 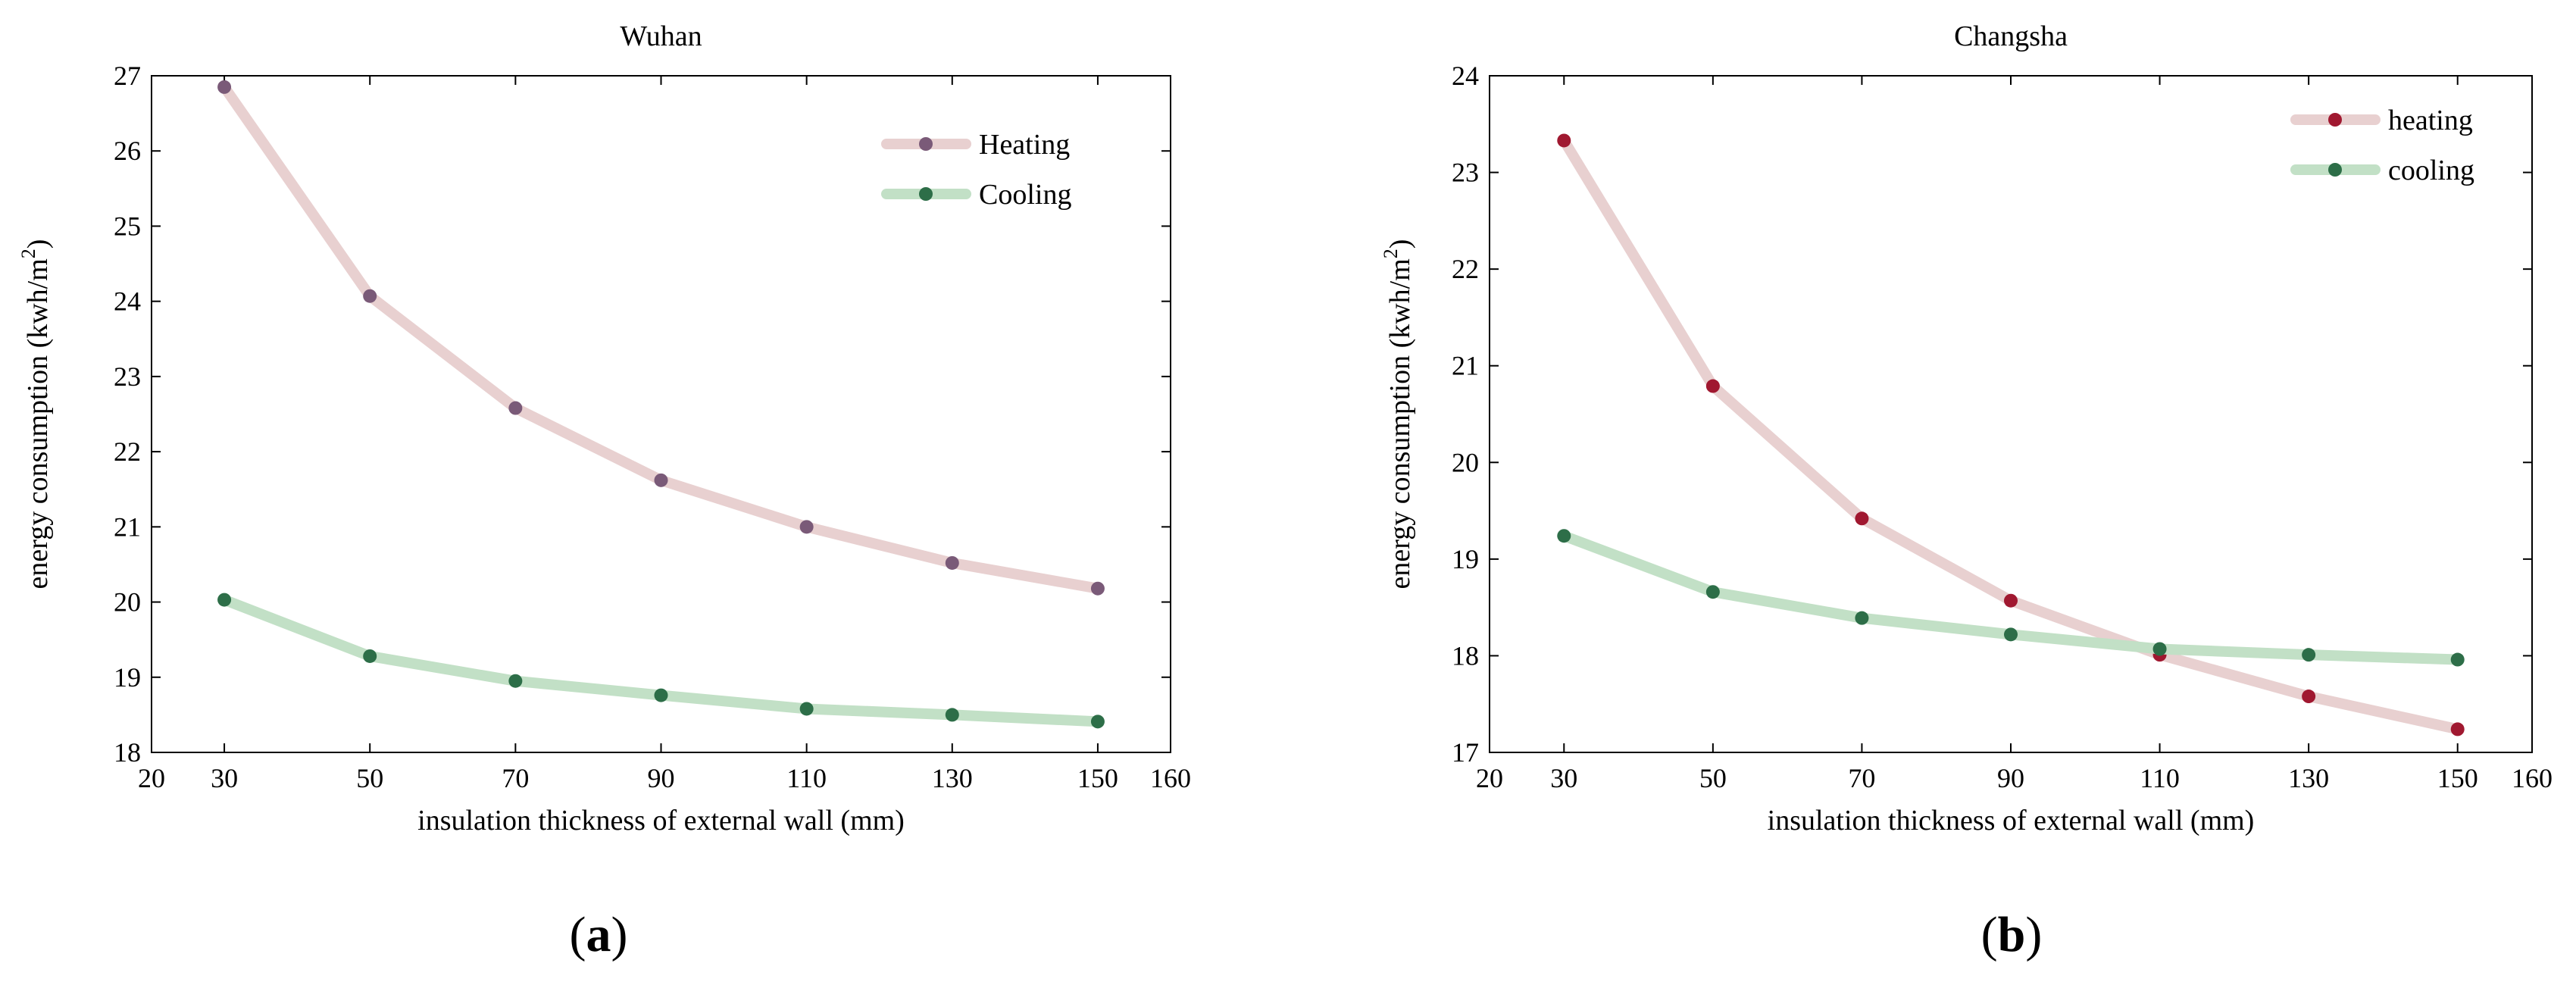 I want to click on legend-label-heating: Heating, so click(x=1024, y=145).